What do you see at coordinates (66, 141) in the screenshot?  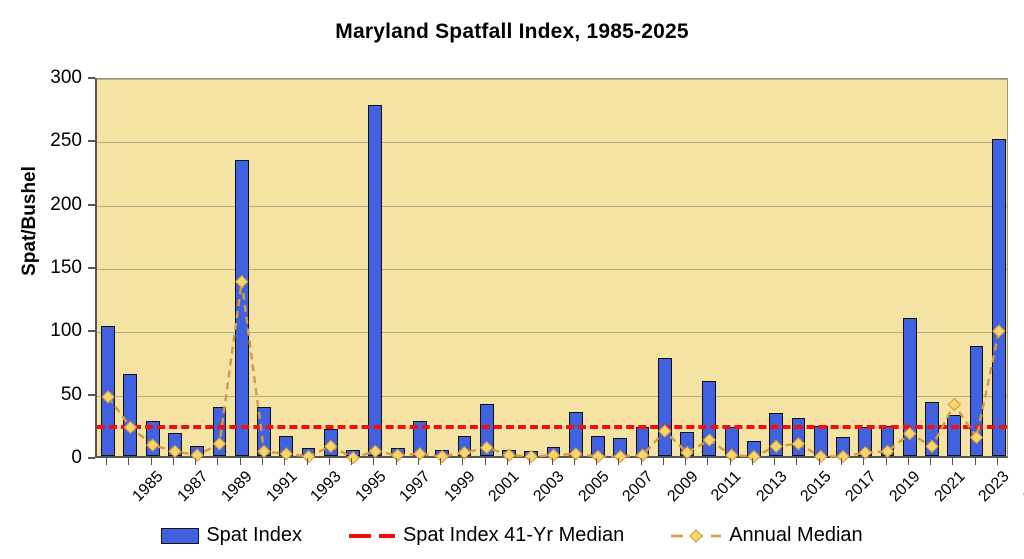 I see `y-axis-tick-label: 250` at bounding box center [66, 141].